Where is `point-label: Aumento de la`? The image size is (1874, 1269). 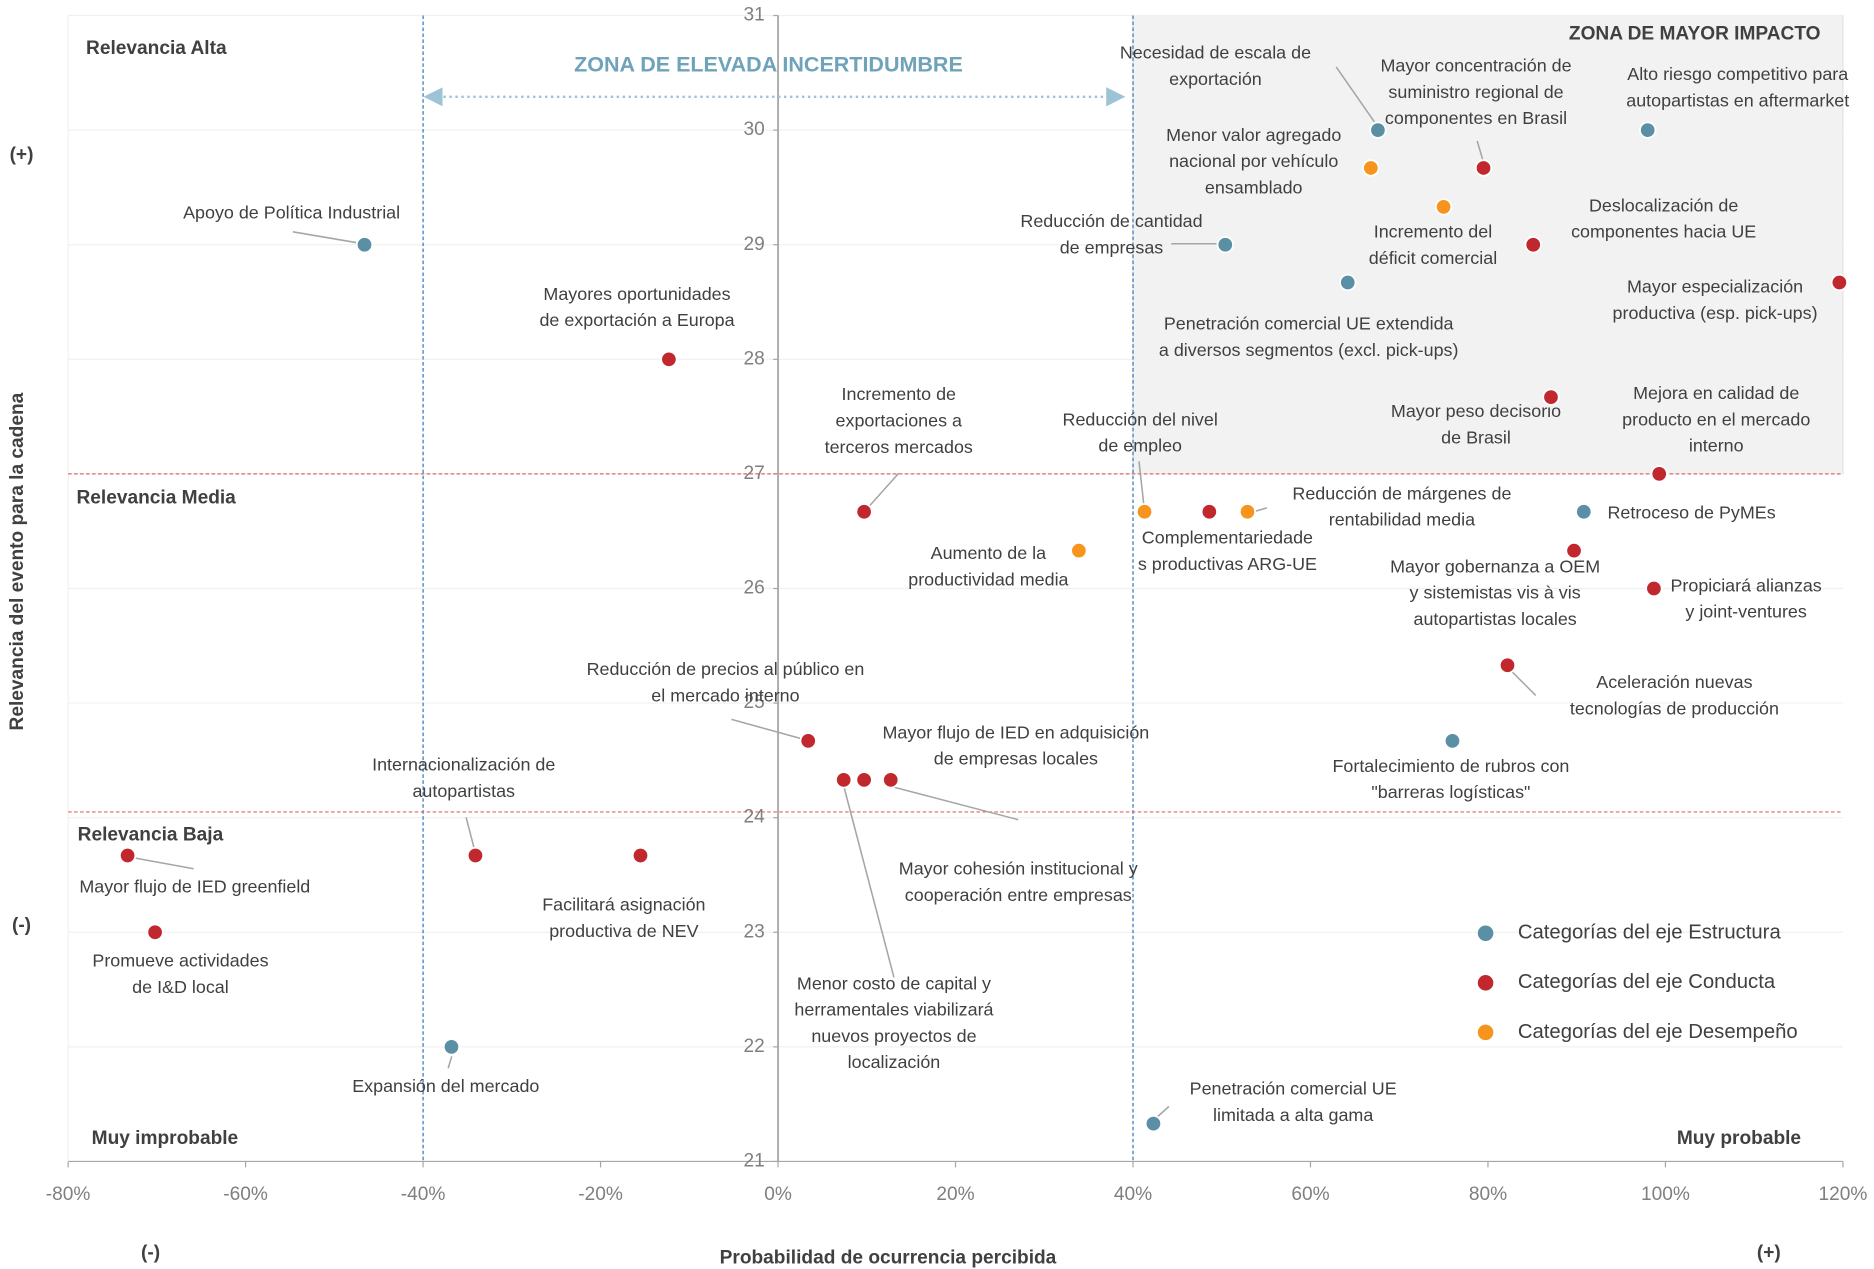
point-label: Aumento de la is located at coordinates (989, 553).